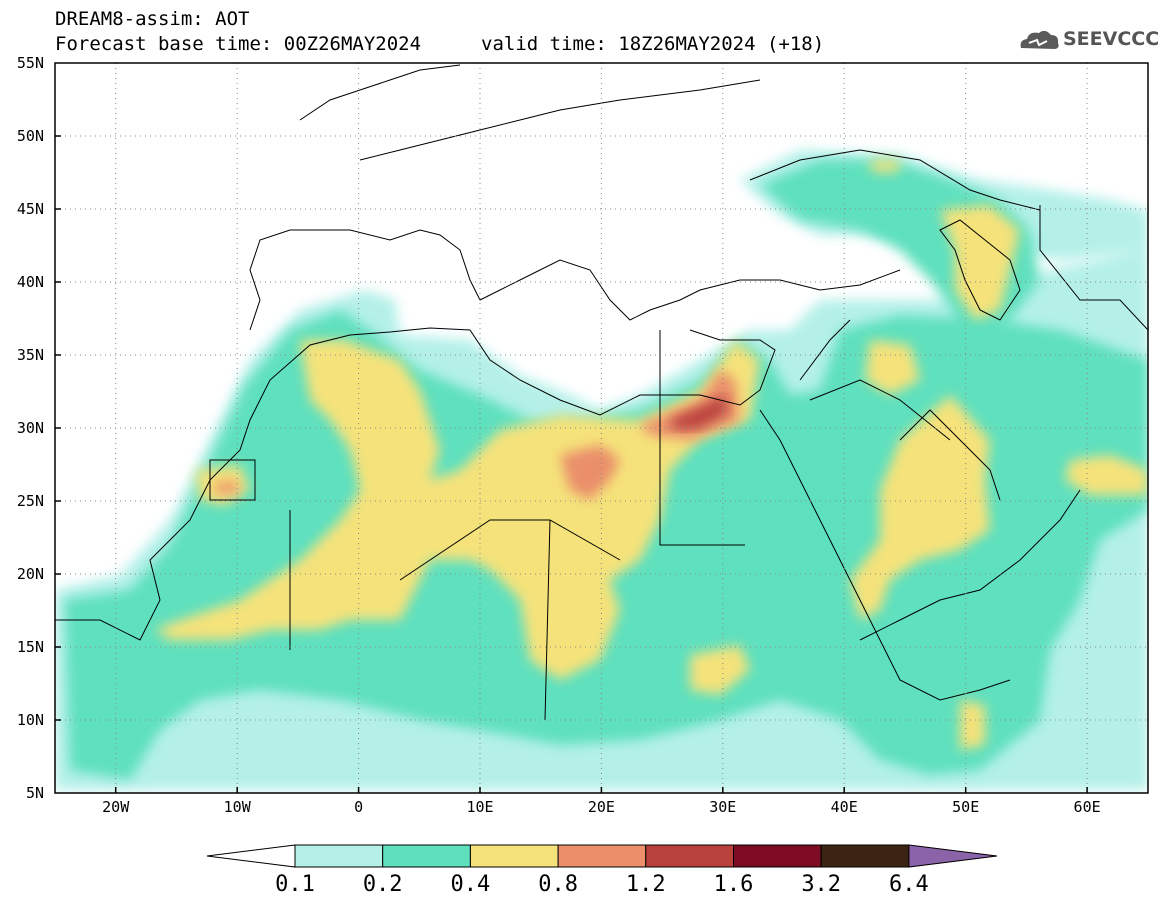 Image resolution: width=1165 pixels, height=905 pixels. What do you see at coordinates (699, 412) in the screenshot?
I see `aot-level-1.2` at bounding box center [699, 412].